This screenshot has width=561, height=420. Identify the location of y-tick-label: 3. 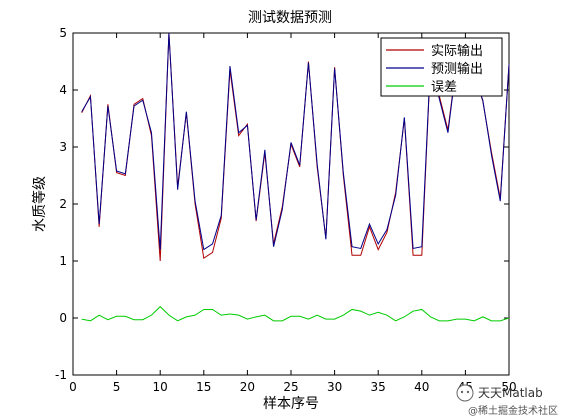
(63, 147).